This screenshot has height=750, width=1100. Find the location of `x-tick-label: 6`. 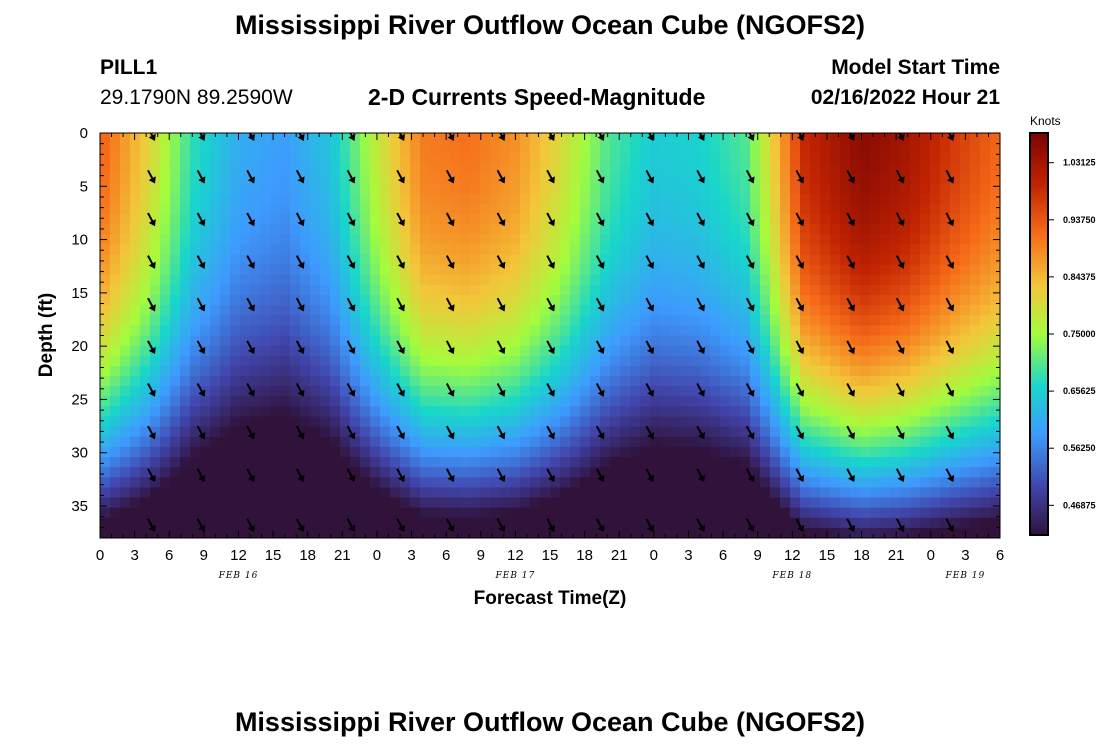

x-tick-label: 6 is located at coordinates (723, 555).